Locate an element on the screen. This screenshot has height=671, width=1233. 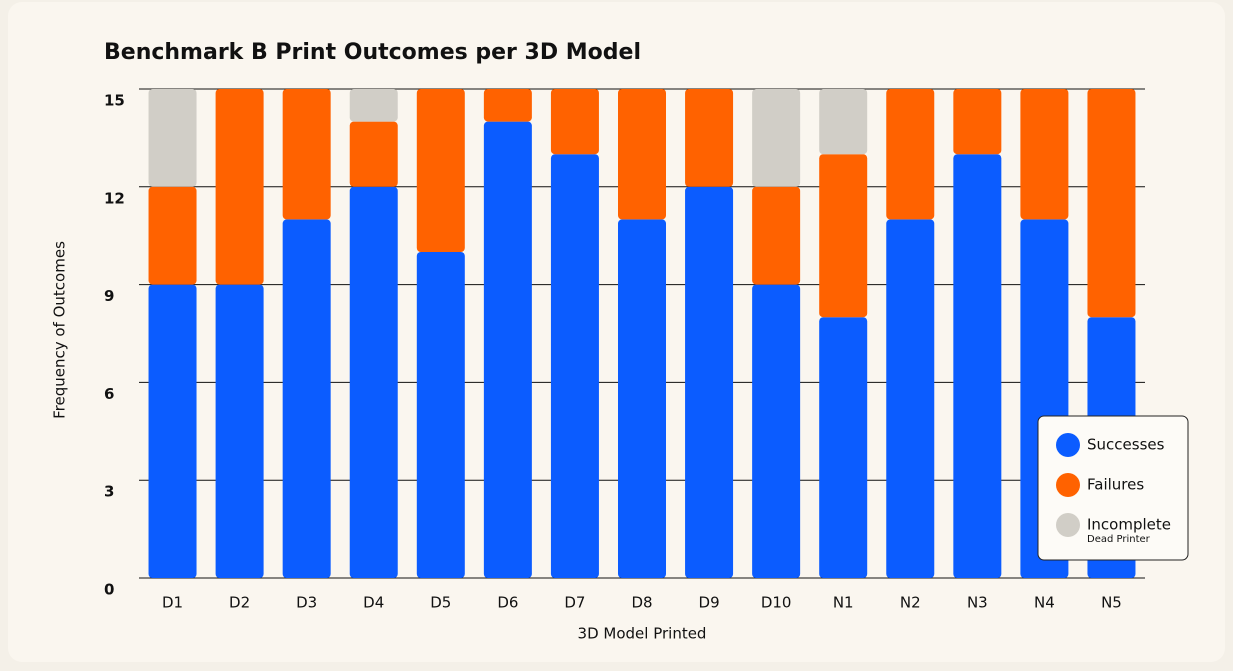
x-tick-label: D8 is located at coordinates (641, 603).